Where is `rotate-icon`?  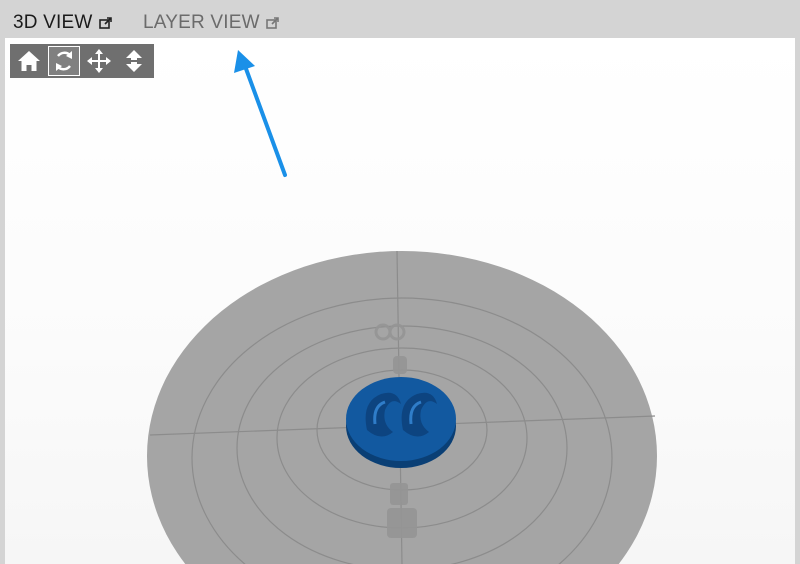
rotate-icon is located at coordinates (64, 61).